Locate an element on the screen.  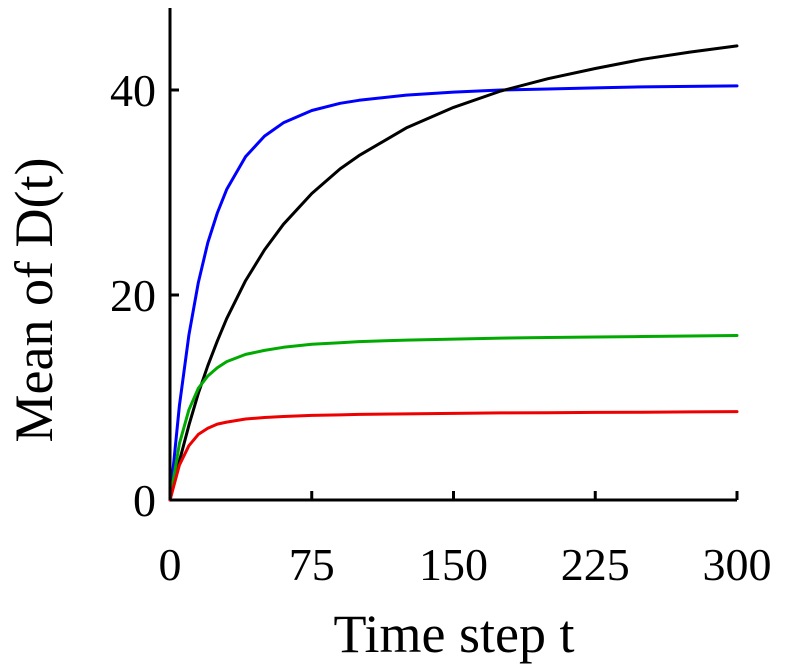
y-axis-label: Mean of D(t) is located at coordinates (34, 300).